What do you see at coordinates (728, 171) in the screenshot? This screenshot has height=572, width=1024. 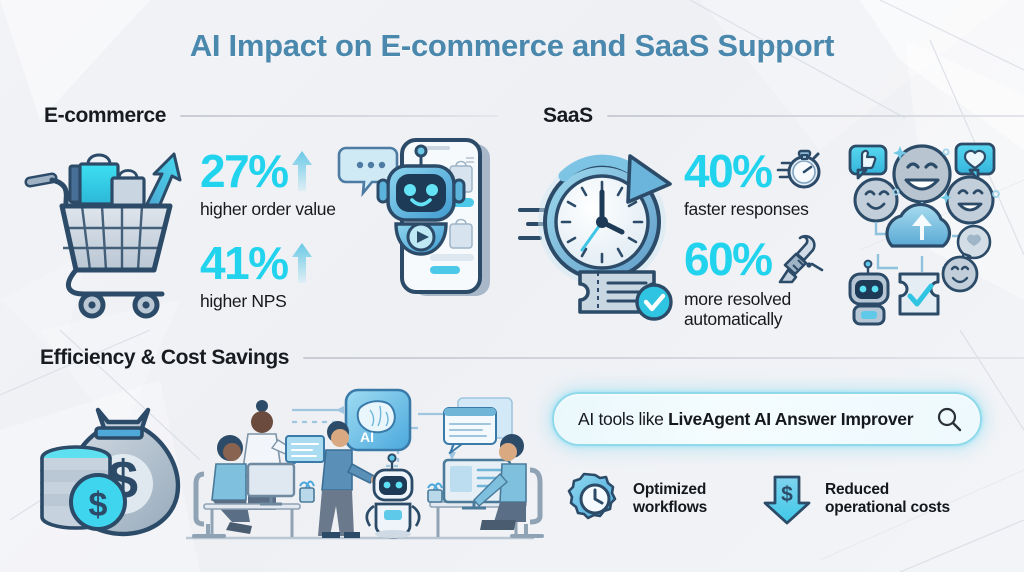 I see `stat-value: 40%` at bounding box center [728, 171].